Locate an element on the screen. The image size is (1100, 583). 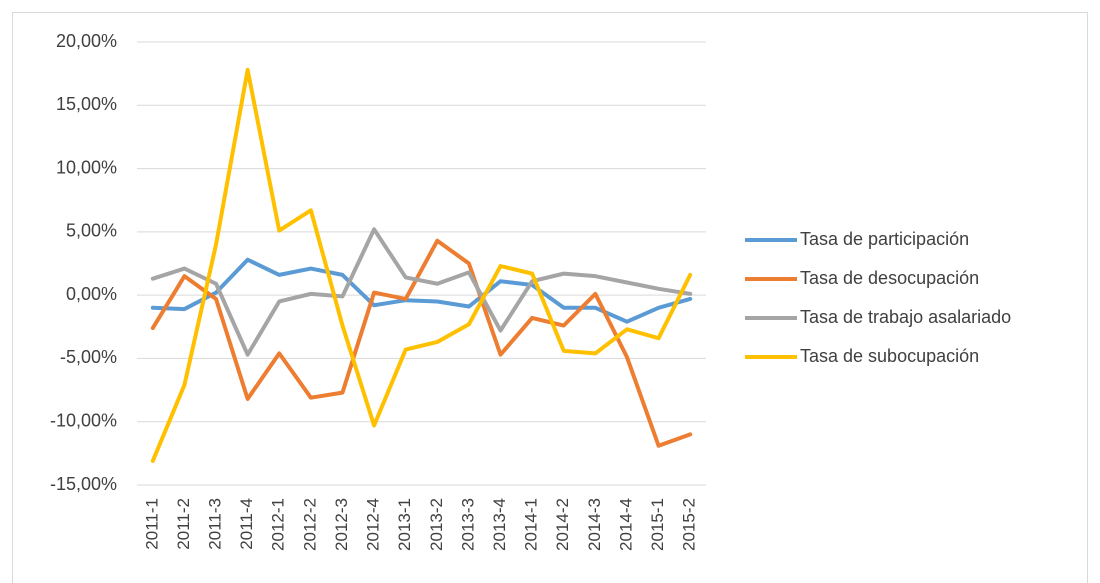
y-tick-label: -5,00% is located at coordinates (88, 357).